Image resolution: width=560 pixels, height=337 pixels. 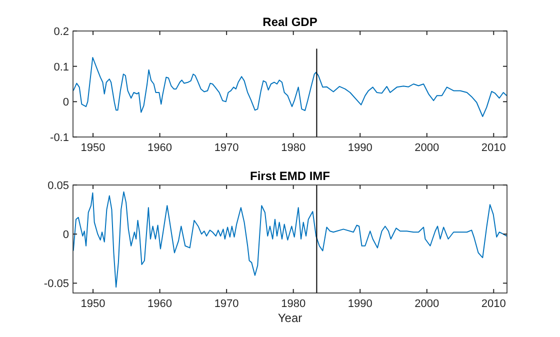 What do you see at coordinates (290, 318) in the screenshot?
I see `x-axis-title: Year` at bounding box center [290, 318].